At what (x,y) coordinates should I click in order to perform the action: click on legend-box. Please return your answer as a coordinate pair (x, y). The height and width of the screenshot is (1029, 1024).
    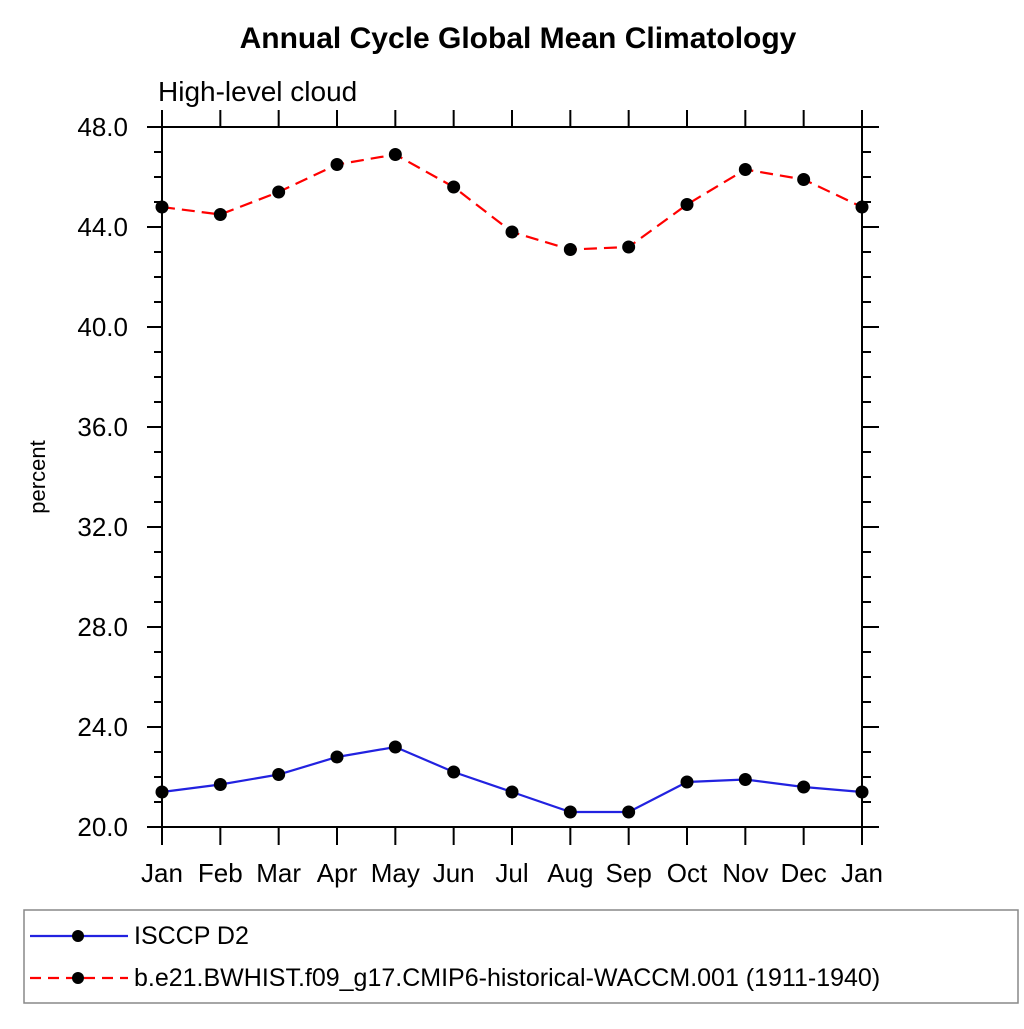
    Looking at the image, I should click on (521, 956).